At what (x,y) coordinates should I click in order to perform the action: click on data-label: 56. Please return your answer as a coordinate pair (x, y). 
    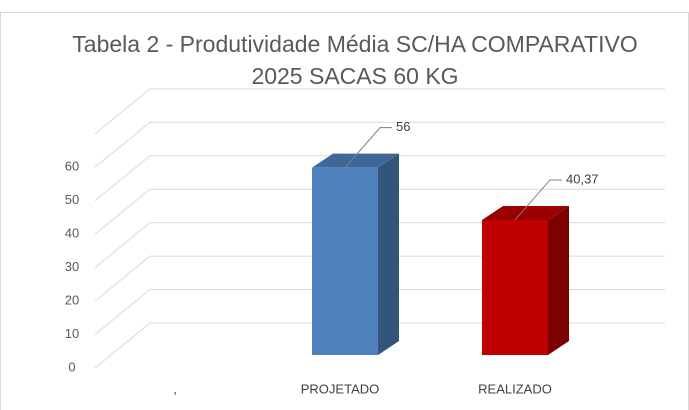
    Looking at the image, I should click on (403, 126).